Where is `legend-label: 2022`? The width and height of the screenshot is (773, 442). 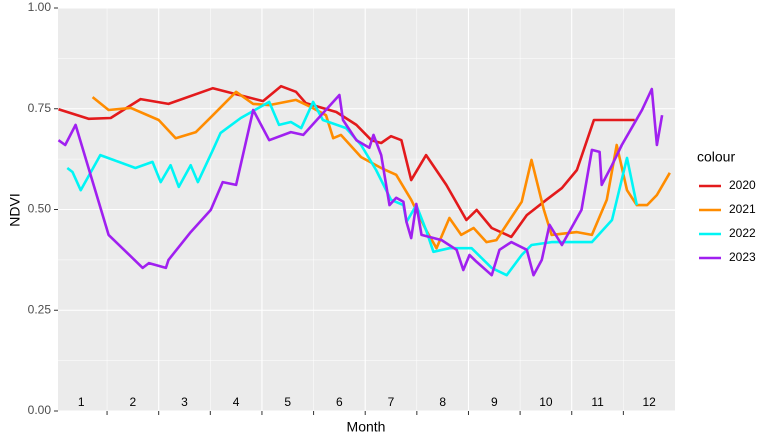 legend-label: 2022 is located at coordinates (742, 233).